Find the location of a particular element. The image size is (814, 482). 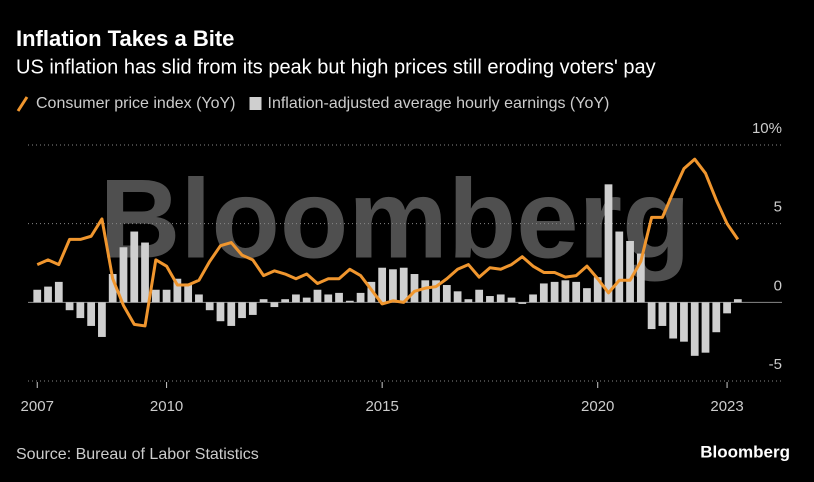

y-tick-label: 5 is located at coordinates (778, 207).